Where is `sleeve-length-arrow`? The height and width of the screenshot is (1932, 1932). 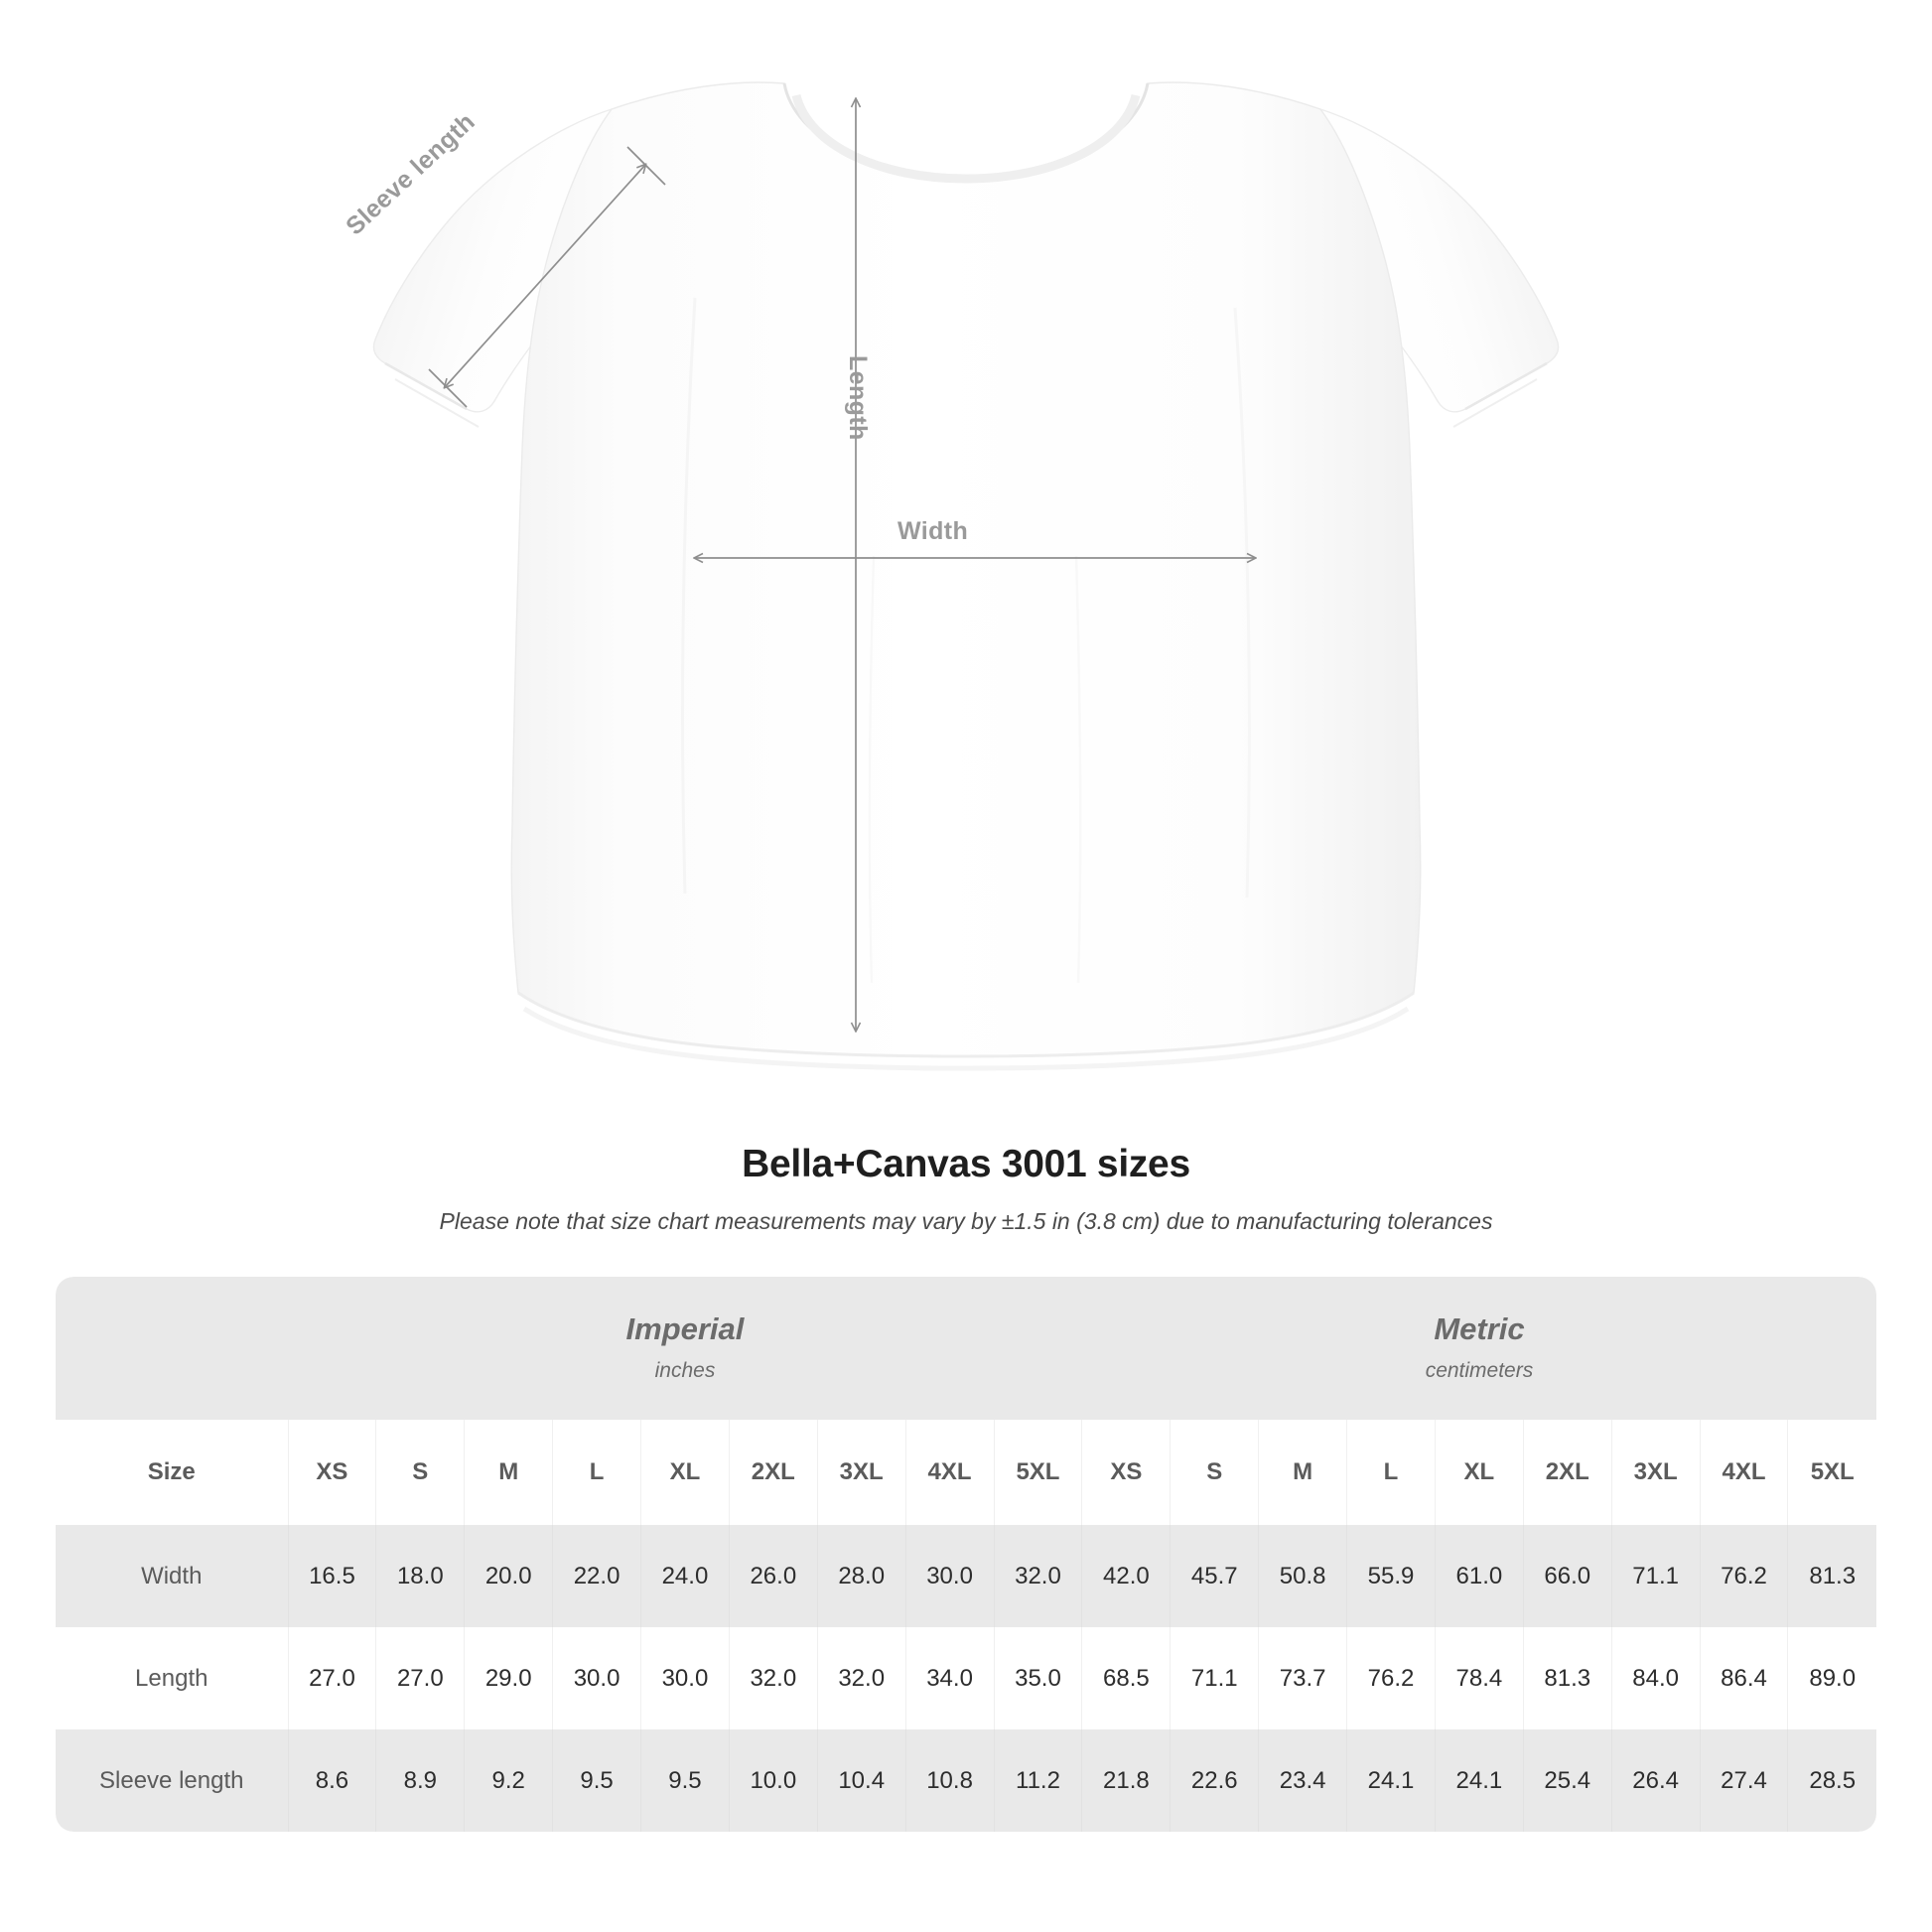 sleeve-length-arrow is located at coordinates (545, 276).